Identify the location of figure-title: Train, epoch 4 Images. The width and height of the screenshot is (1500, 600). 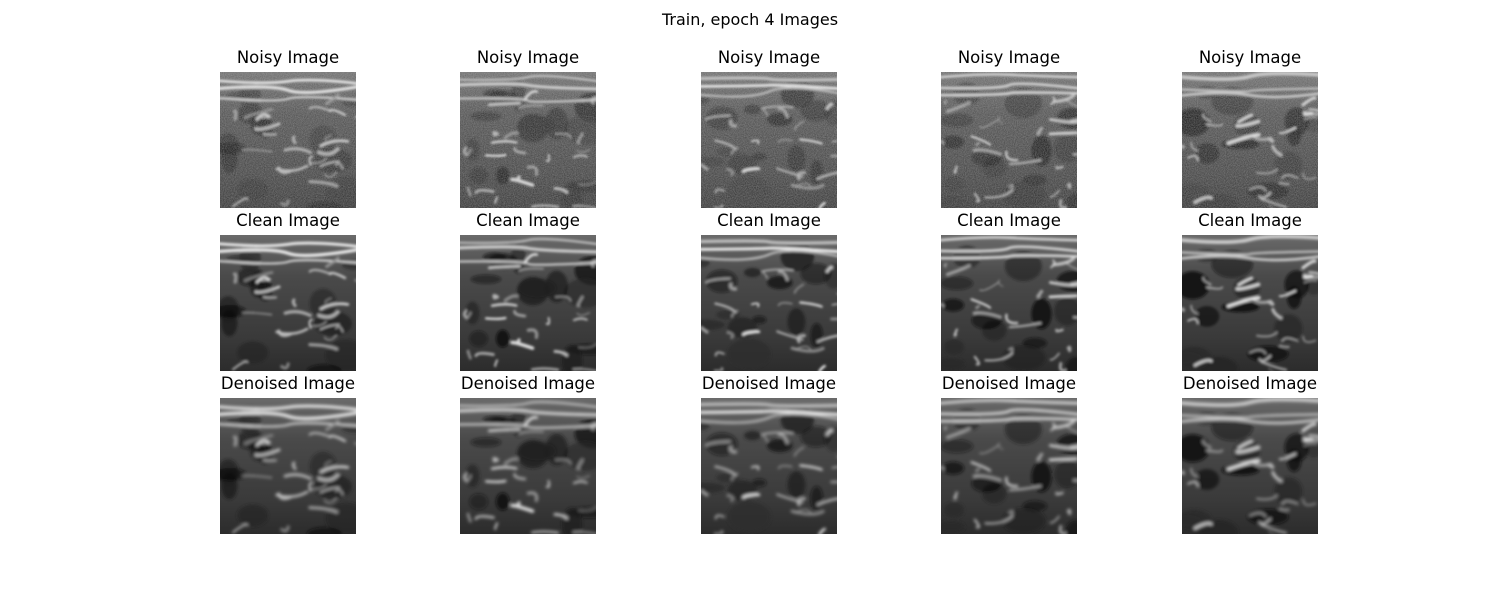
(750, 19).